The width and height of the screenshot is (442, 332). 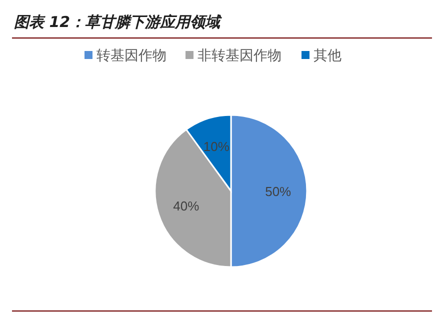 What do you see at coordinates (131, 56) in the screenshot?
I see `legend-label: 转基因作物` at bounding box center [131, 56].